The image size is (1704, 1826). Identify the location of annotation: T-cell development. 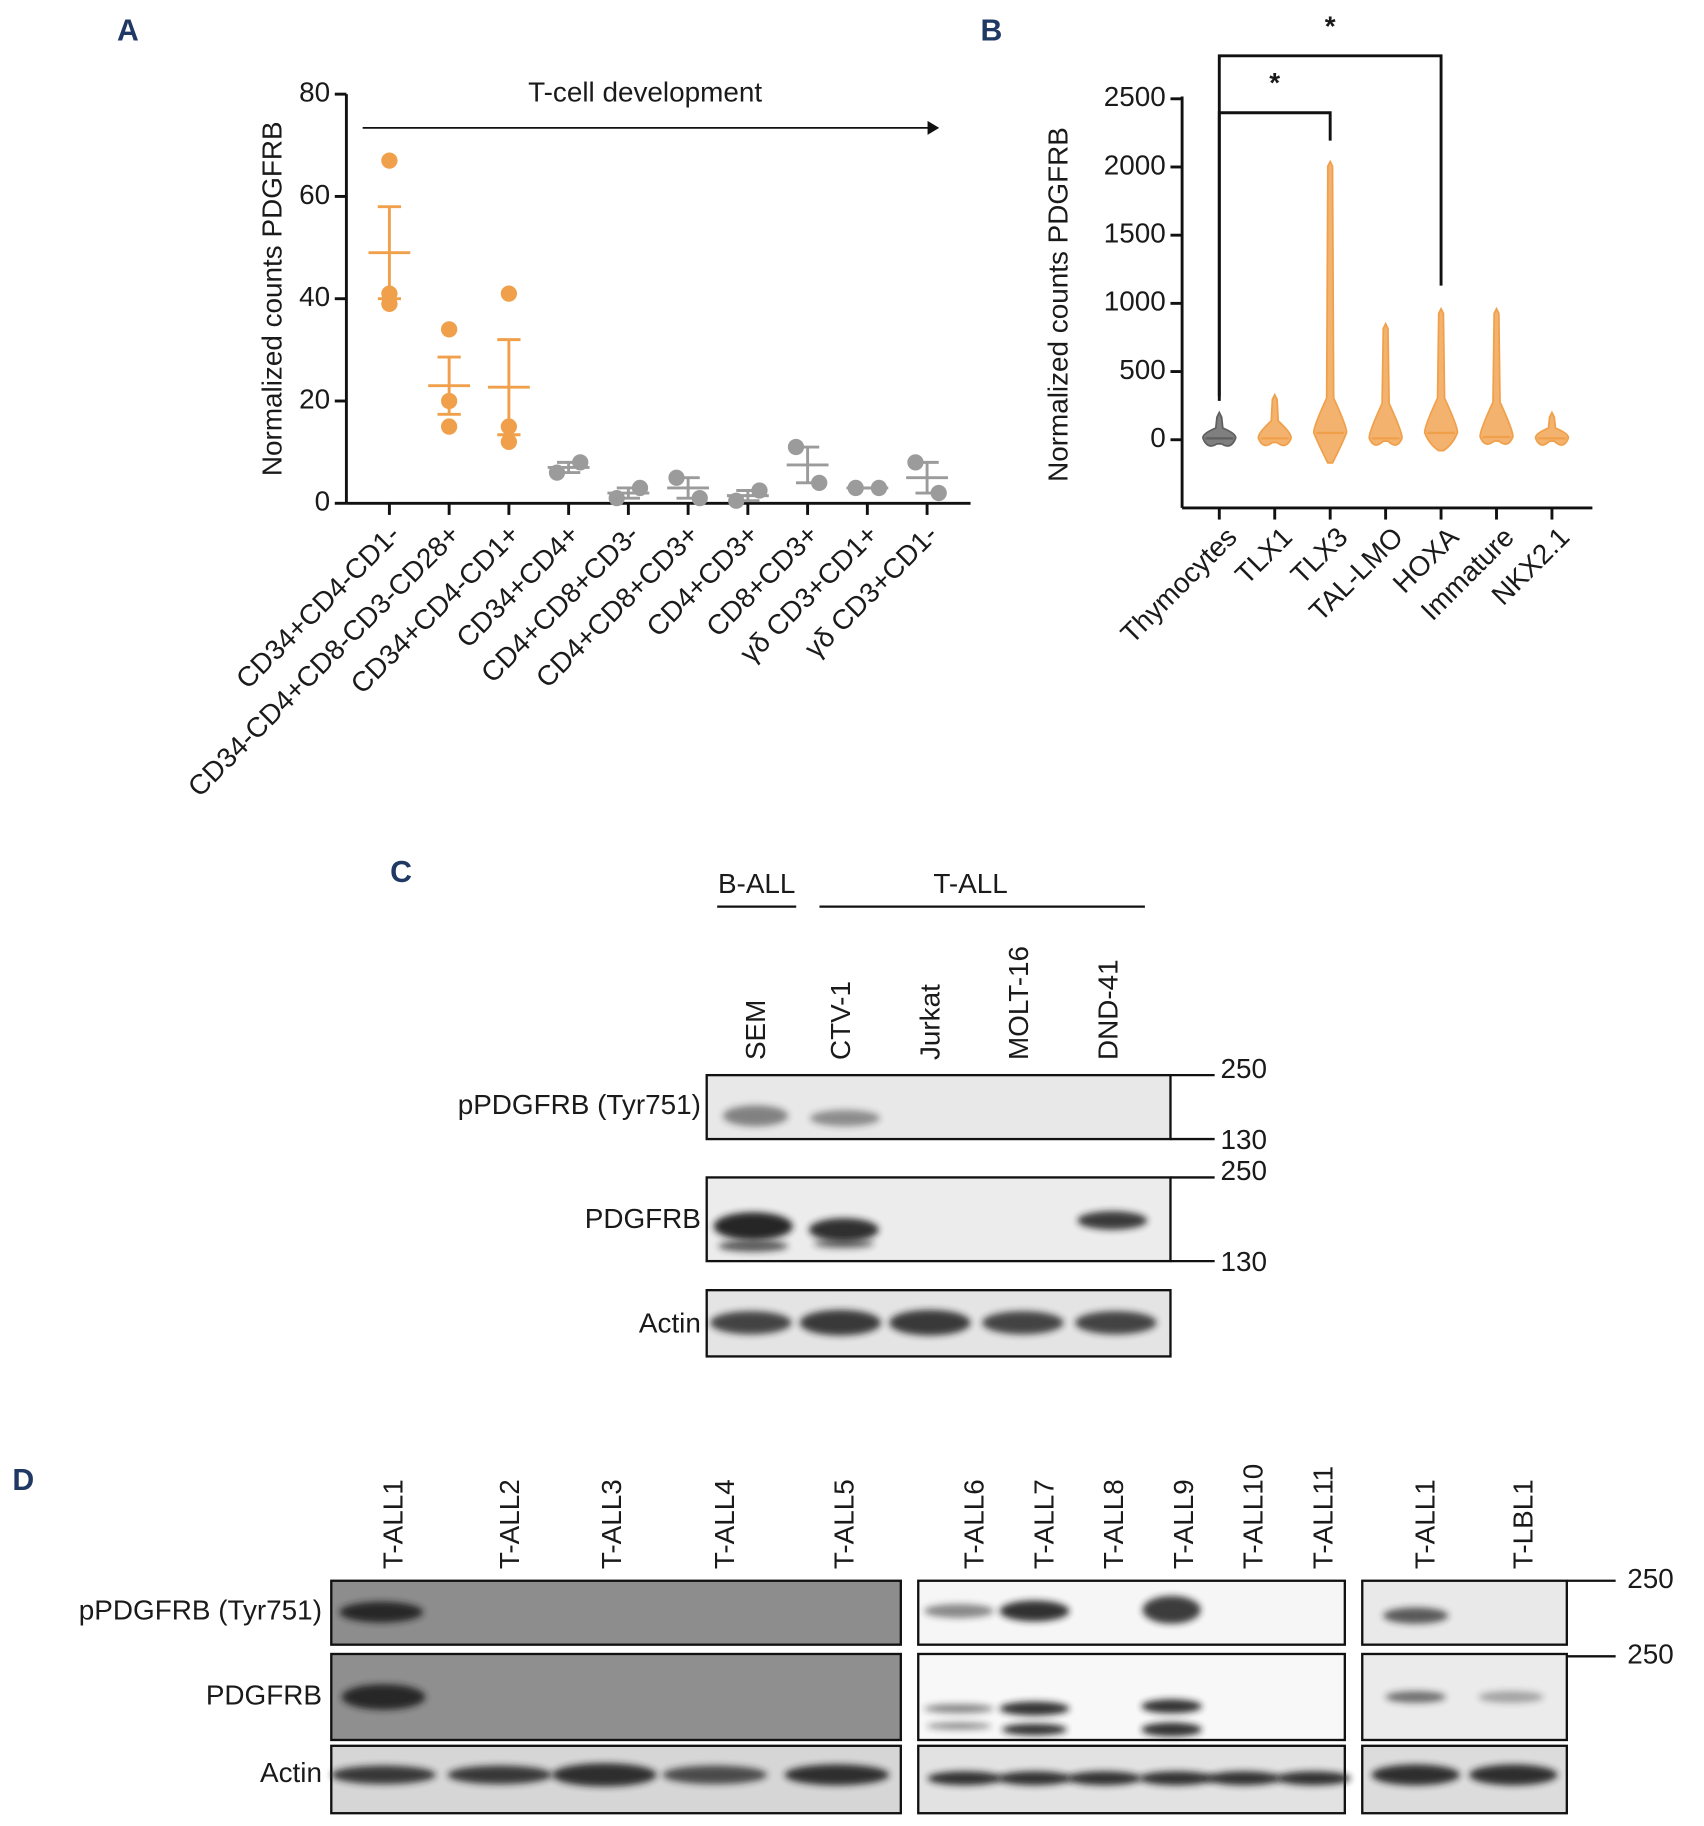
(645, 92).